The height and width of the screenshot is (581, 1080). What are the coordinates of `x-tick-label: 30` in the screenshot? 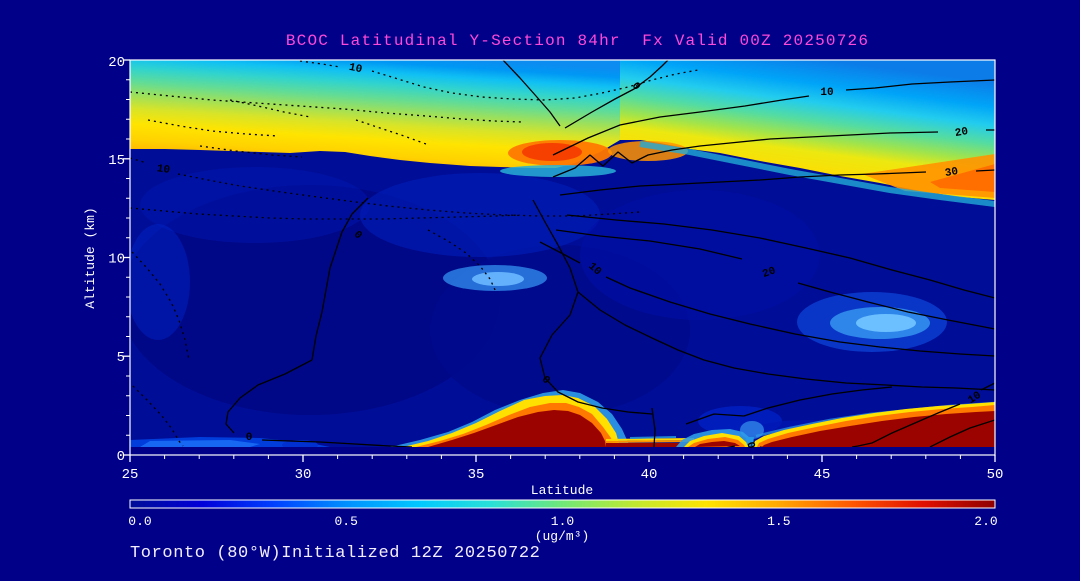 It's located at (303, 475).